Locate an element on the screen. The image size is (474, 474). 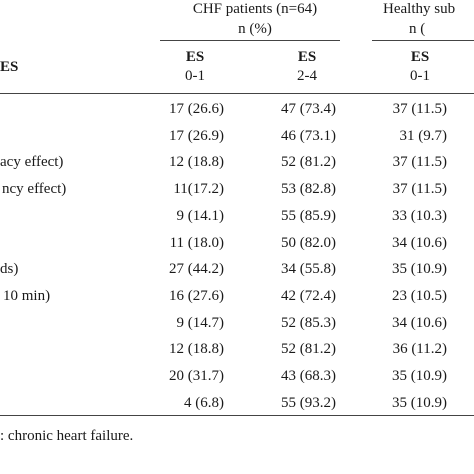
cell-chf-es-2-4: 47 (73.4) is located at coordinates (308, 109).